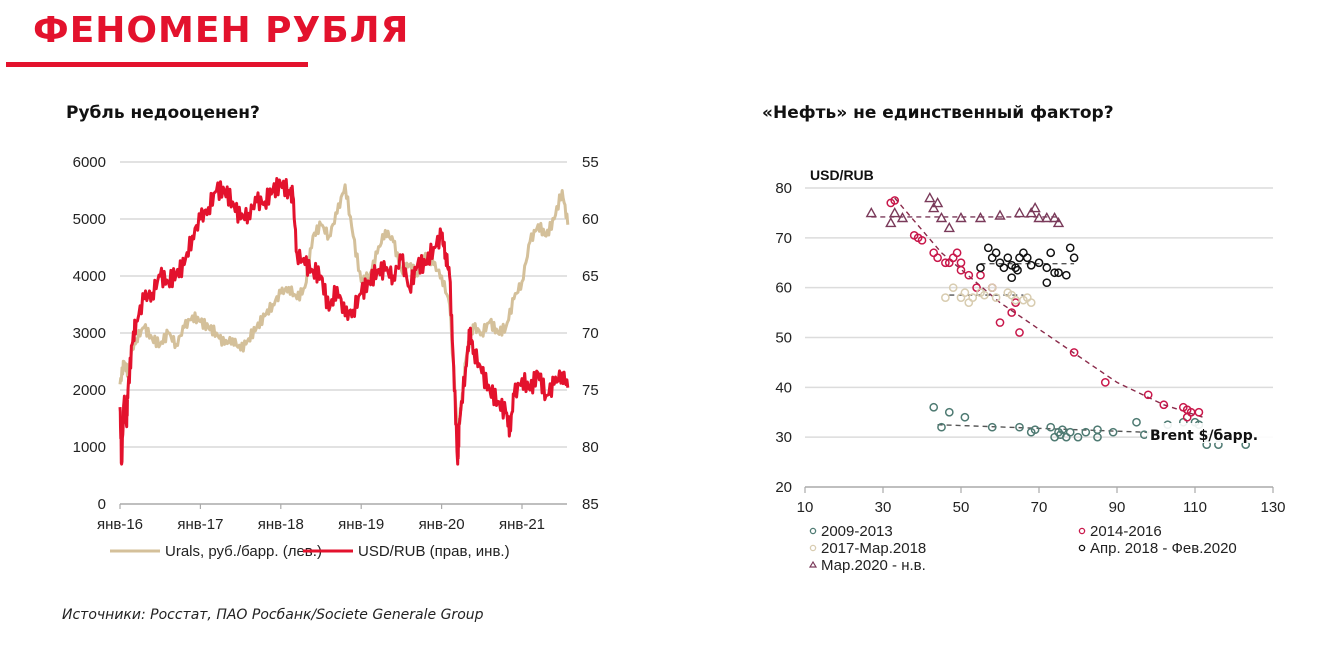 The width and height of the screenshot is (1319, 667). I want to click on page-title: ФЕНОМЕН РУБЛЯ, so click(221, 30).